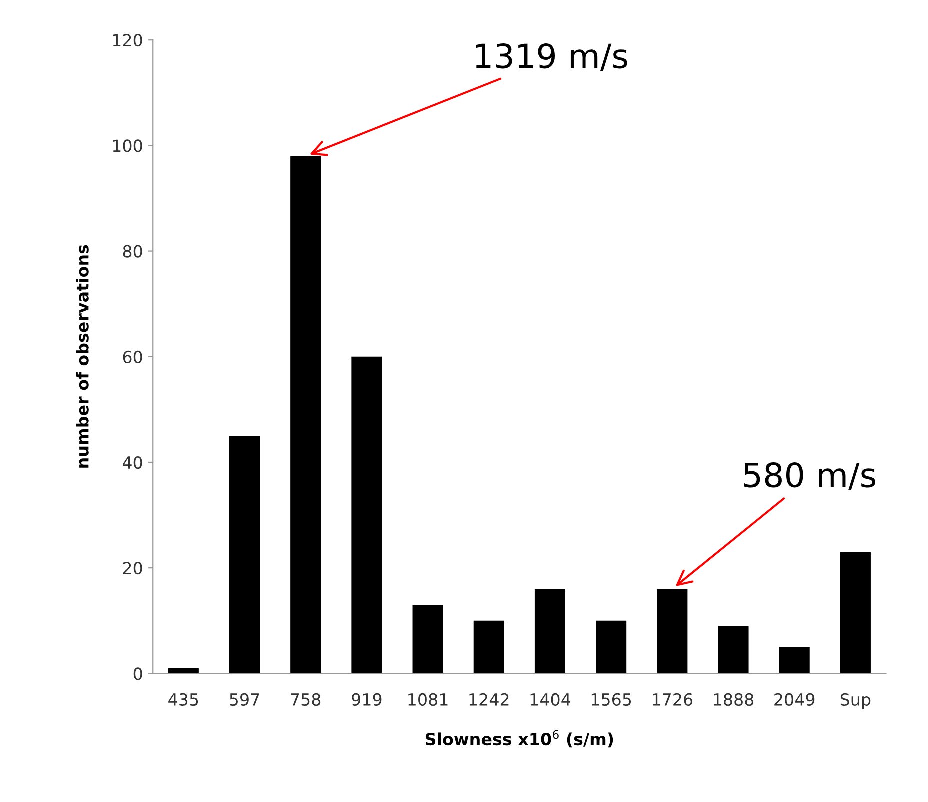  Describe the element at coordinates (132, 357) in the screenshot. I see `y-tick-label: 60` at that location.